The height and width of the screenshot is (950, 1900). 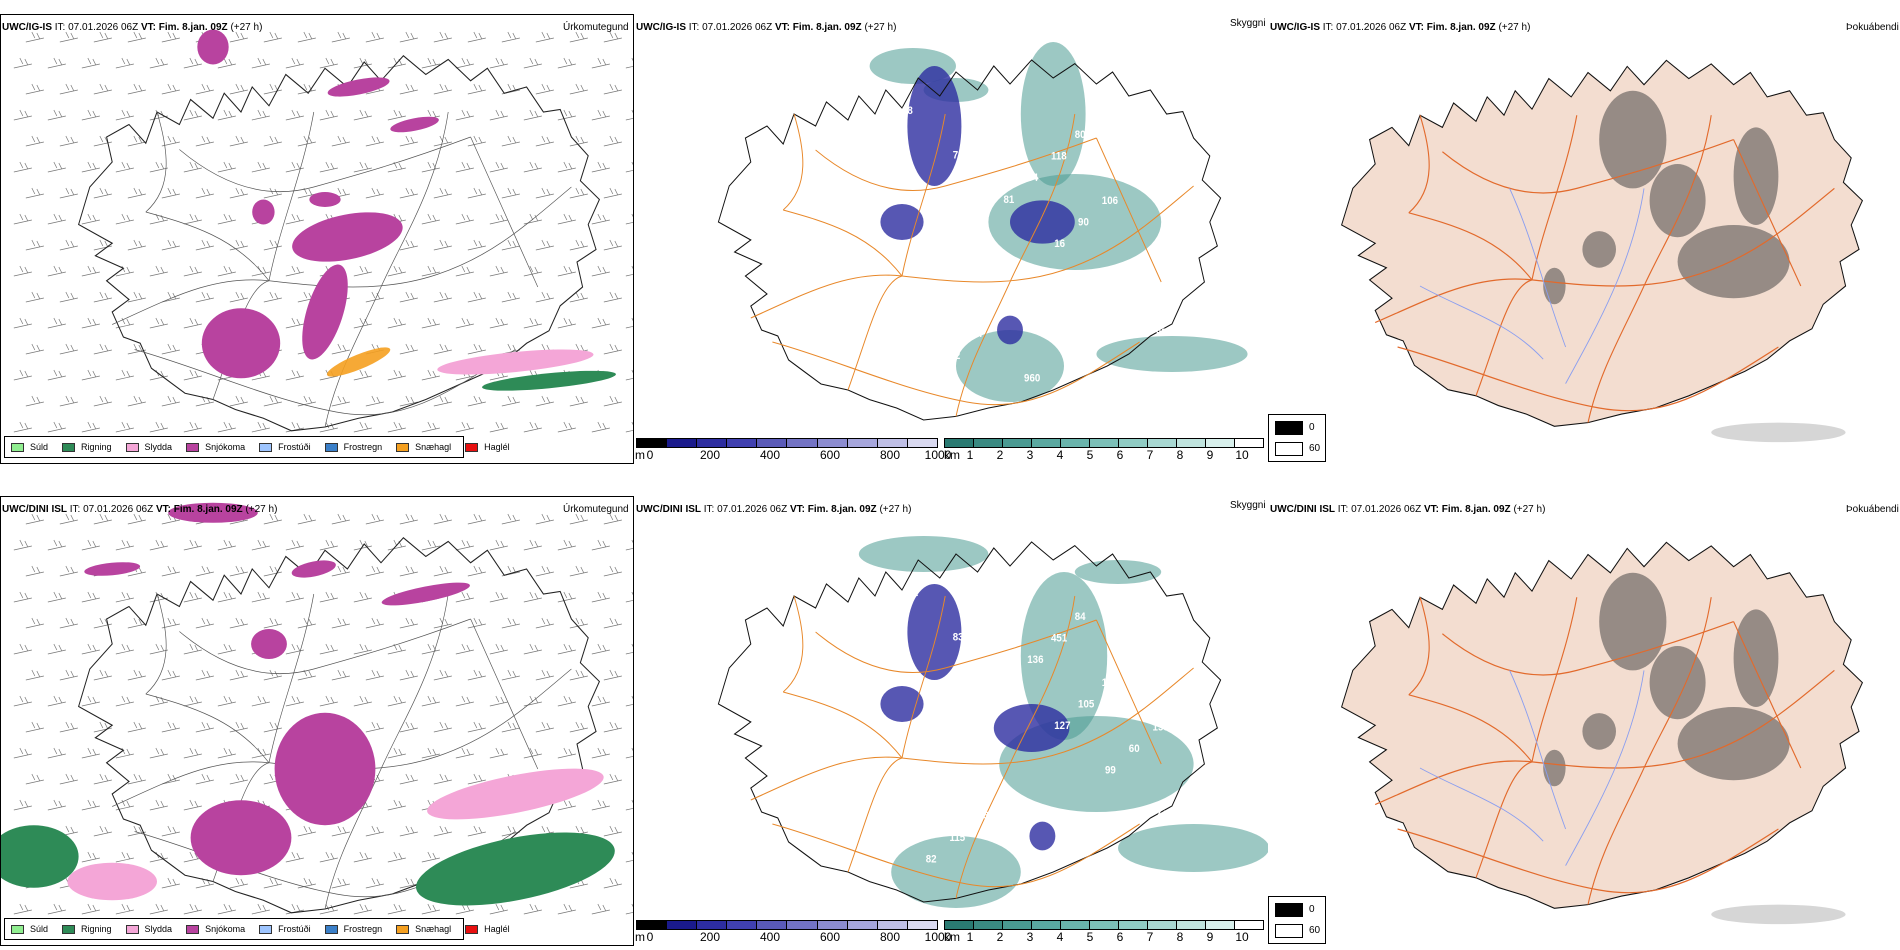 What do you see at coordinates (346, 230) in the screenshot?
I see `iceland-map-group` at bounding box center [346, 230].